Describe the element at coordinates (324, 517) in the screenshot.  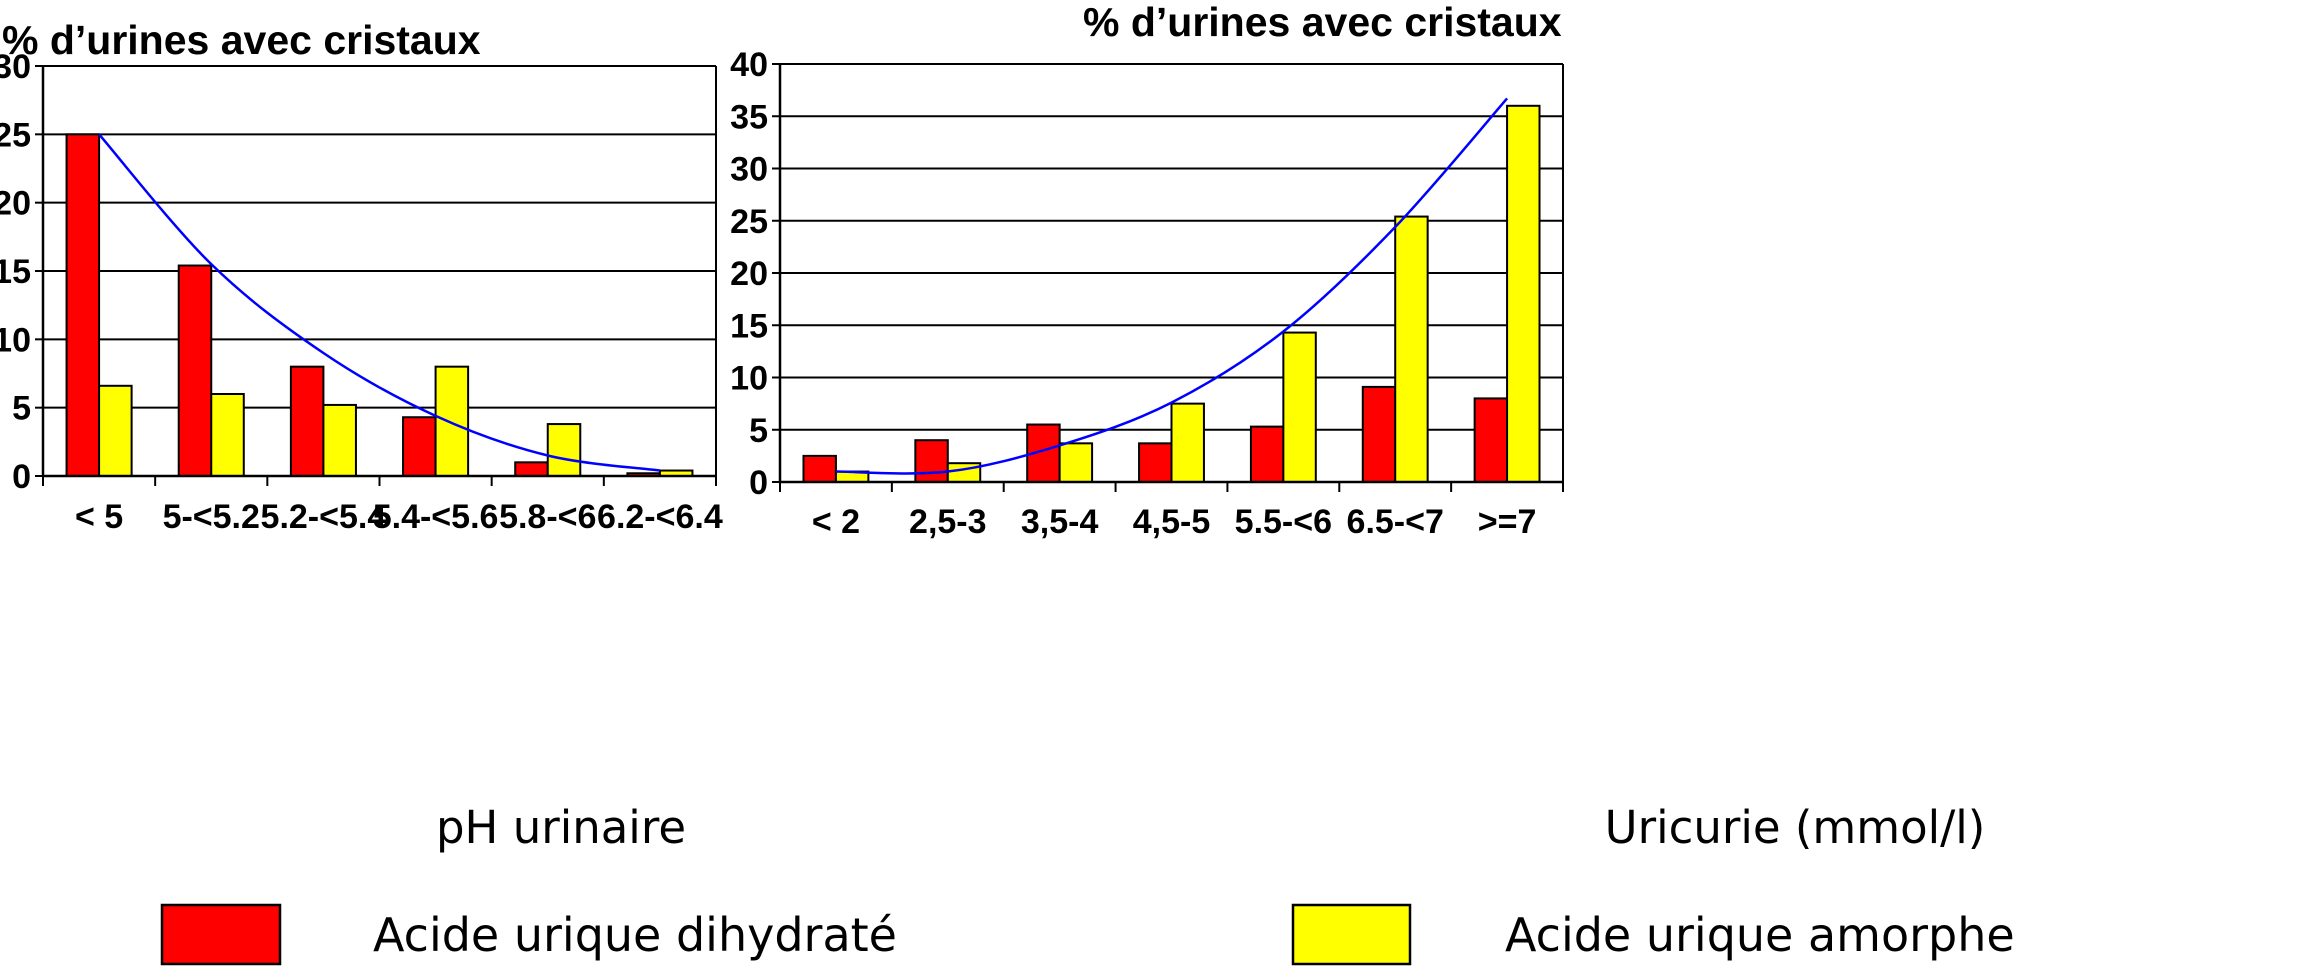
I see `chart-ph-xtick-label: 5.2-<5.4` at that location.